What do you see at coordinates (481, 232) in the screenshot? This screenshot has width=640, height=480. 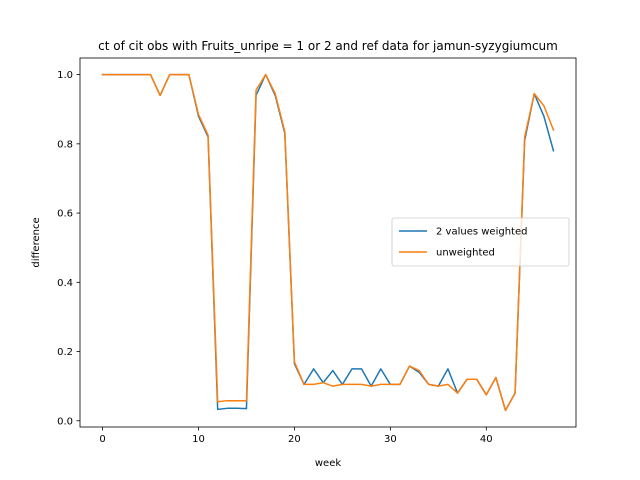 I see `legend-label-1: 2 values weighted` at bounding box center [481, 232].